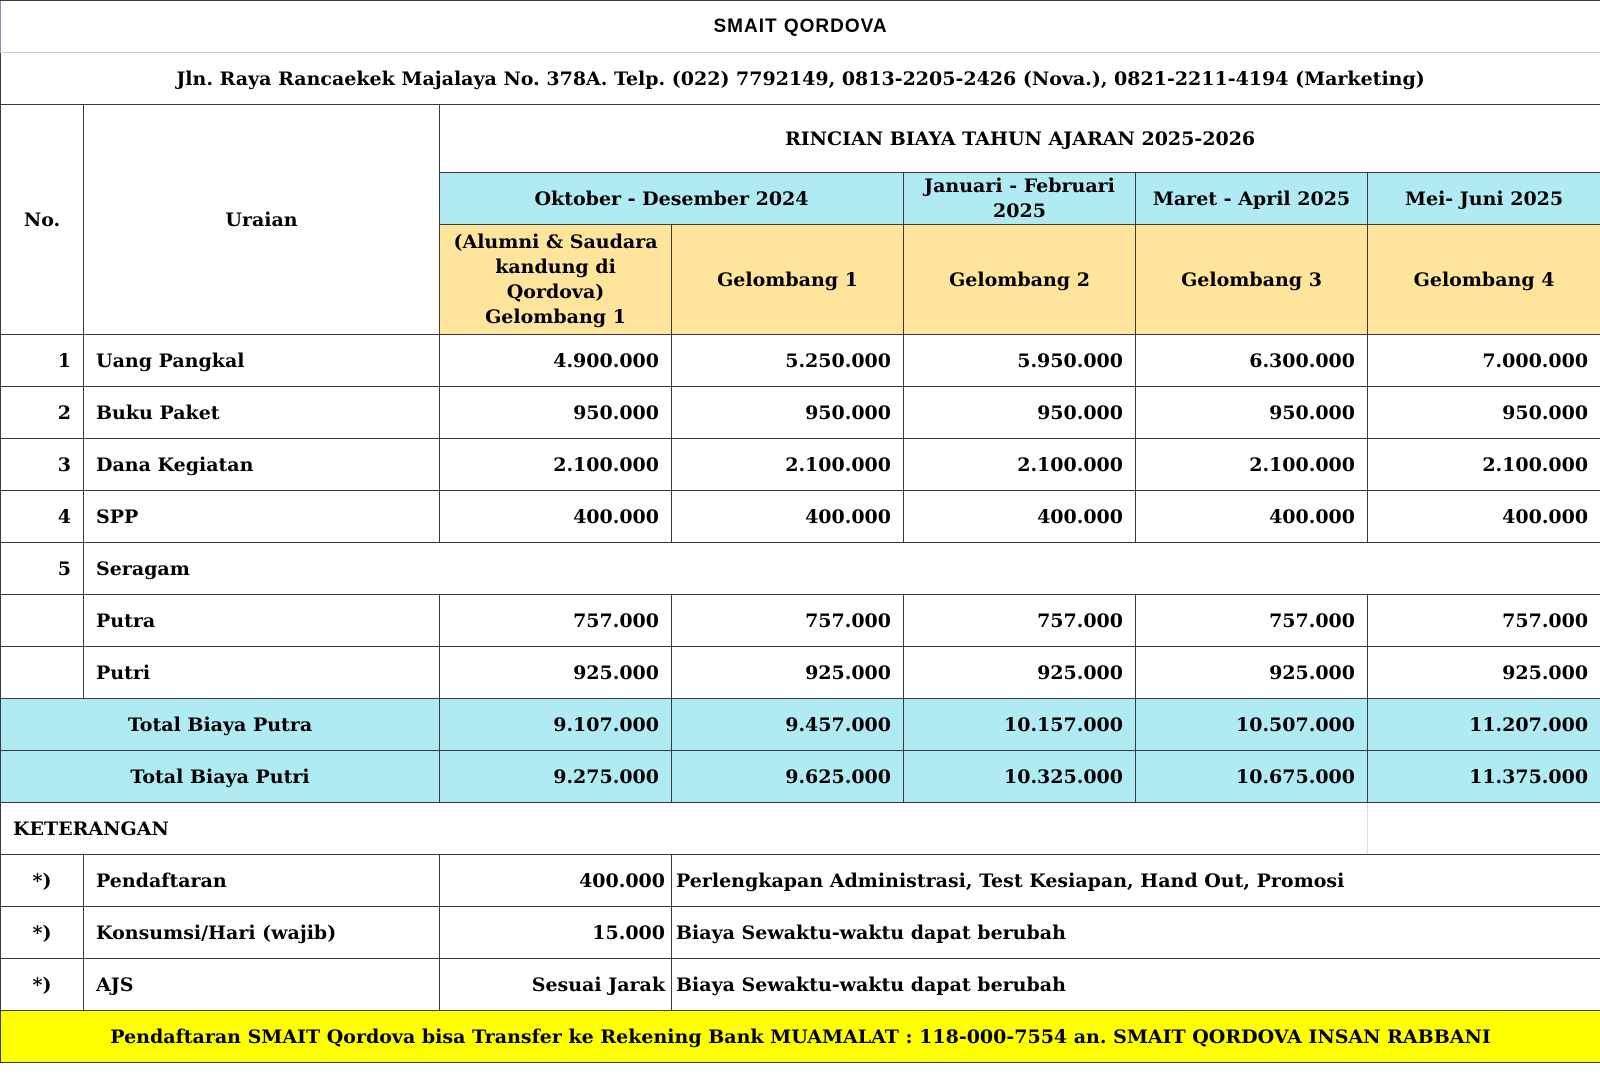 Image resolution: width=1600 pixels, height=1081 pixels. Describe the element at coordinates (1019, 776) in the screenshot. I see `total-cell: 10.325.000` at that location.